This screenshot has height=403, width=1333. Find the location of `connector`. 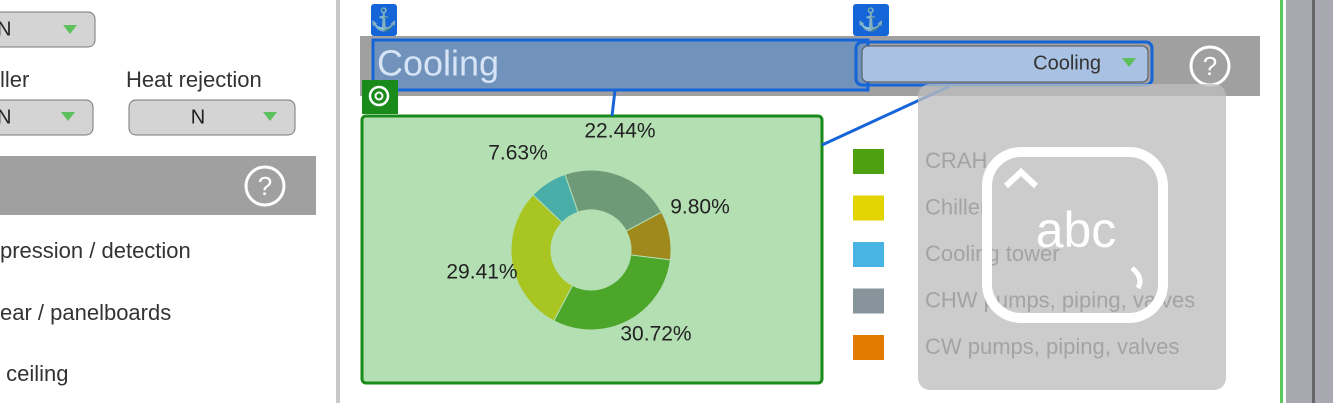

connector is located at coordinates (613, 103).